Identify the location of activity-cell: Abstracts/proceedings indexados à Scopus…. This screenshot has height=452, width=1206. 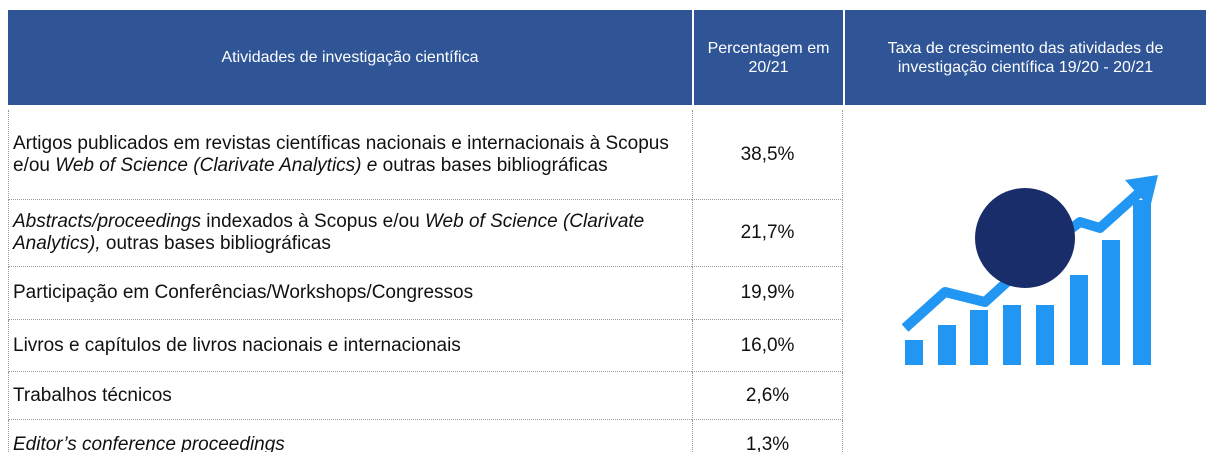
(350, 233).